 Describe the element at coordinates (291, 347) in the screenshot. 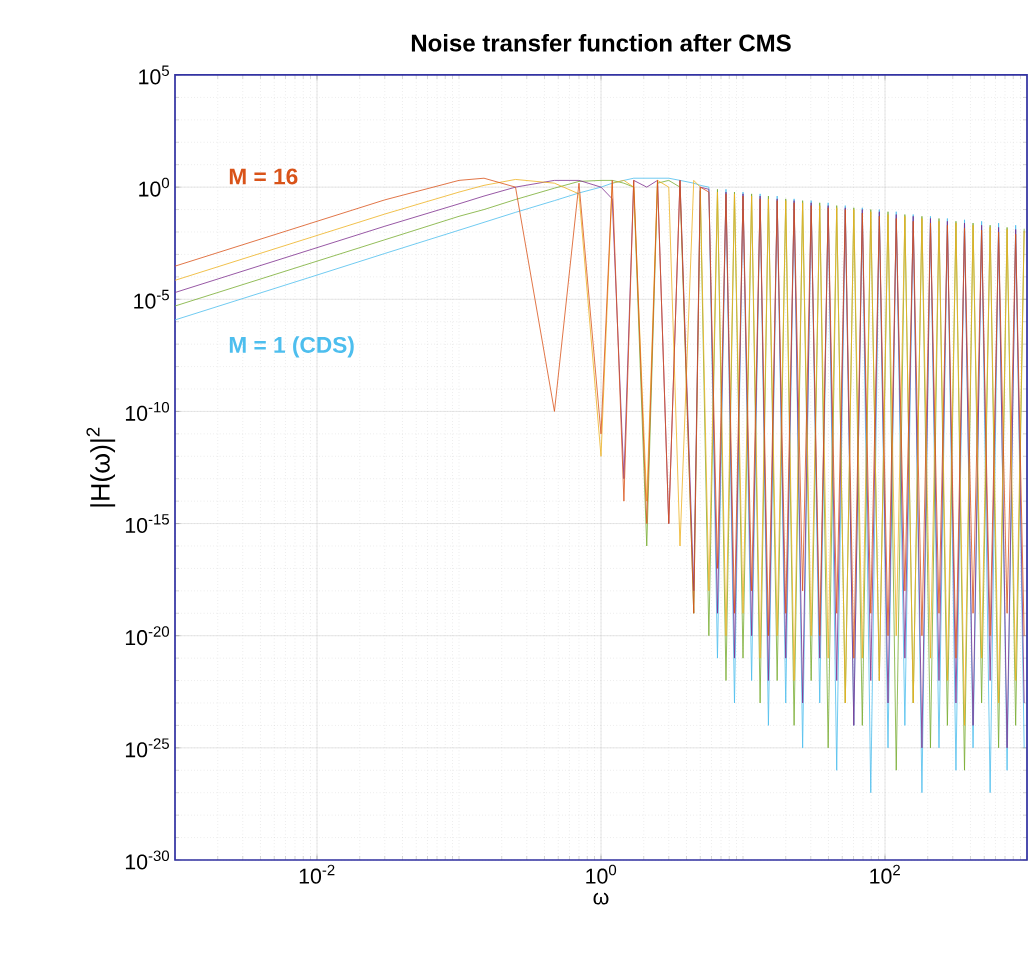

I see `series-label: M = 1 (CDS)` at that location.